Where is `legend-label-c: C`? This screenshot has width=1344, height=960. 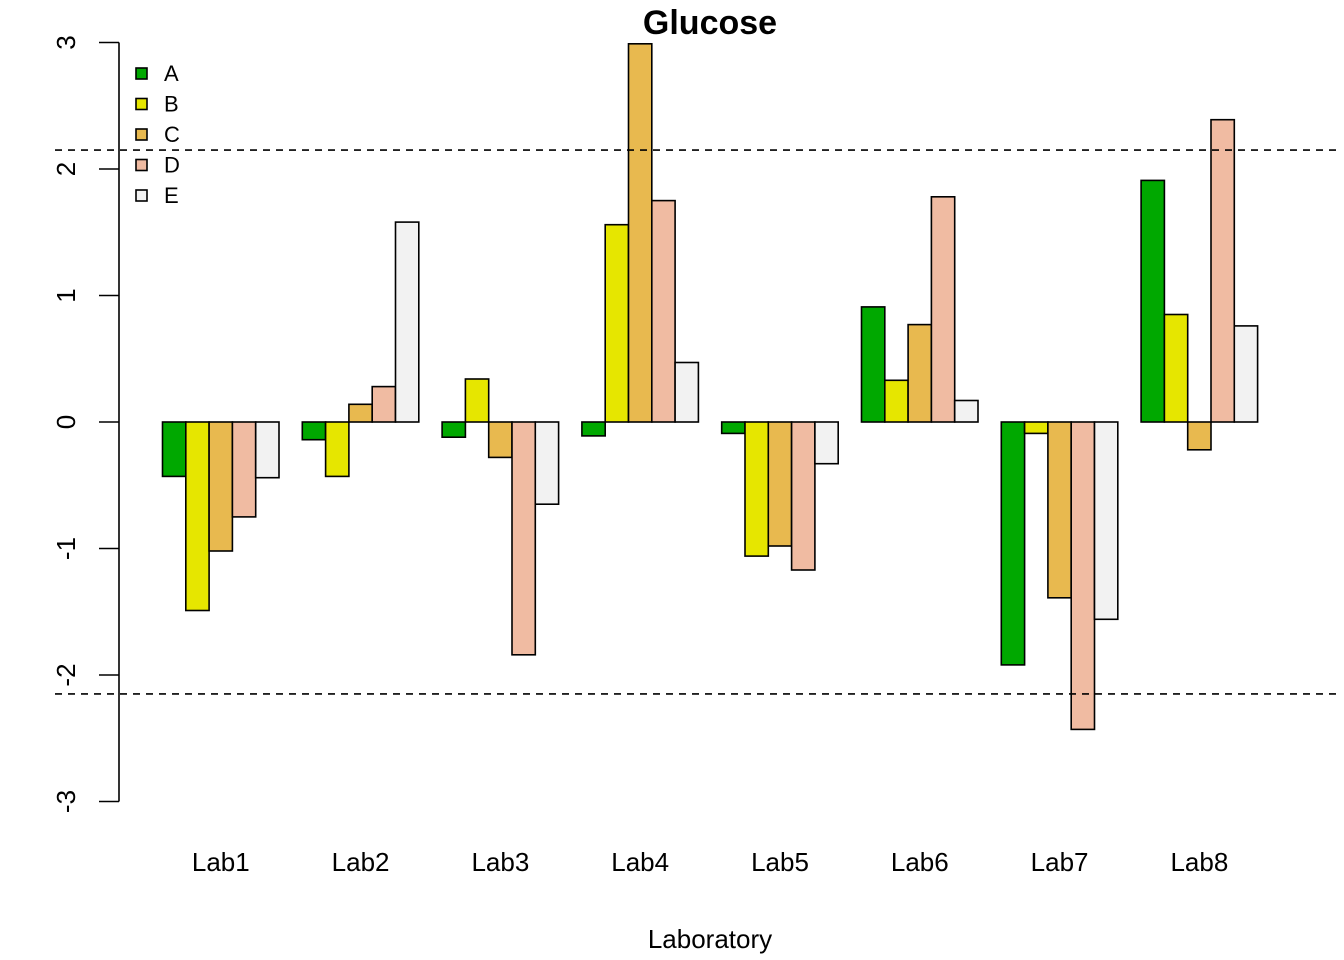
legend-label-c: C is located at coordinates (172, 134).